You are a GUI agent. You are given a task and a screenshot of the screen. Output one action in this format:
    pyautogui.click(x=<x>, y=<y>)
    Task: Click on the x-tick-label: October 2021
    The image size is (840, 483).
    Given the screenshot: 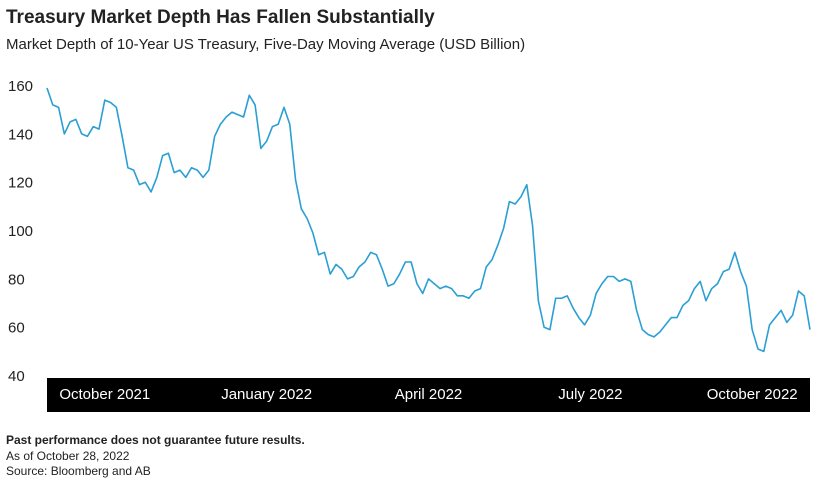 What is the action you would take?
    pyautogui.click(x=104, y=394)
    